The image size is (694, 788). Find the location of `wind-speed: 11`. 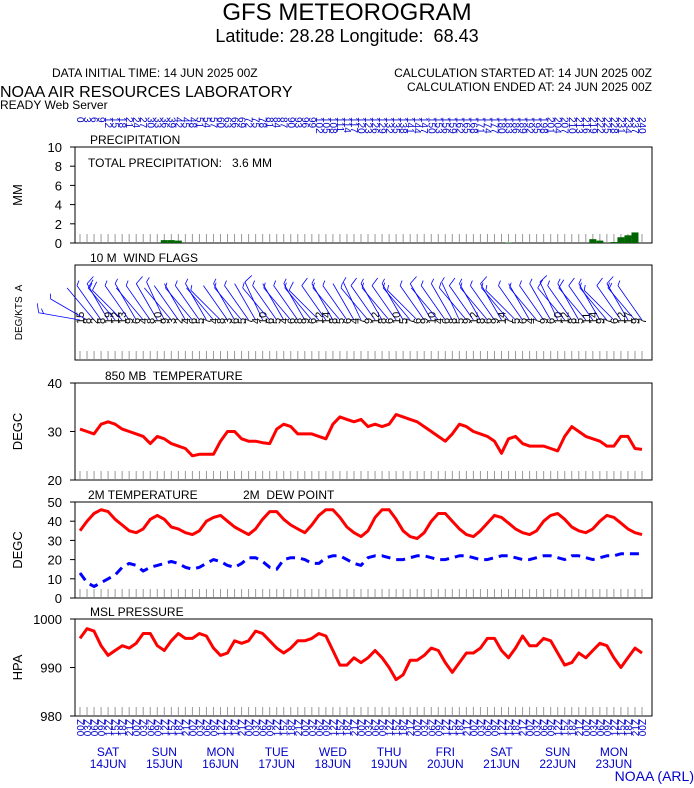

wind-speed: 11 is located at coordinates (587, 318).